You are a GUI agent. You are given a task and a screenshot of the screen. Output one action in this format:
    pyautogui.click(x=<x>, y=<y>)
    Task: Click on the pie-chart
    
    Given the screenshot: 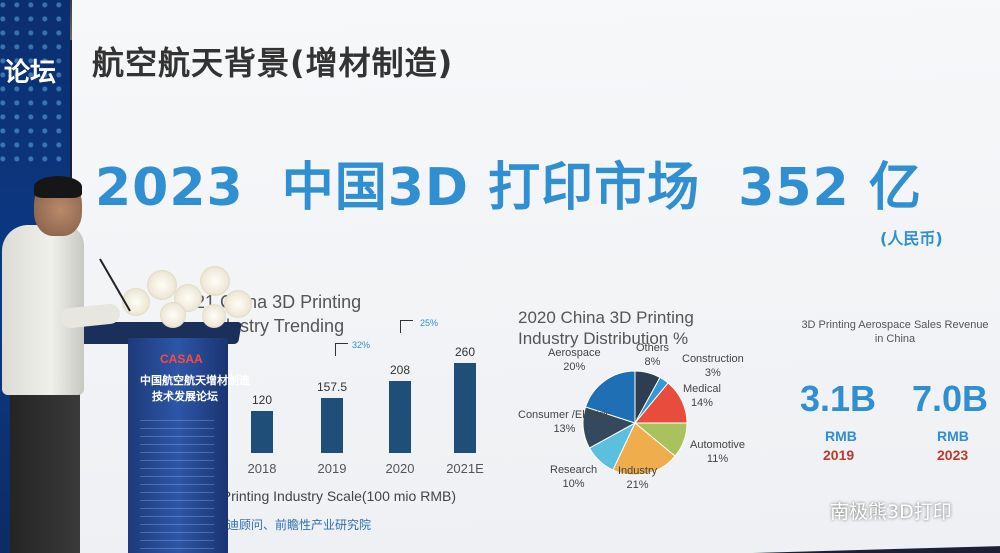 What is the action you would take?
    pyautogui.click(x=635, y=423)
    